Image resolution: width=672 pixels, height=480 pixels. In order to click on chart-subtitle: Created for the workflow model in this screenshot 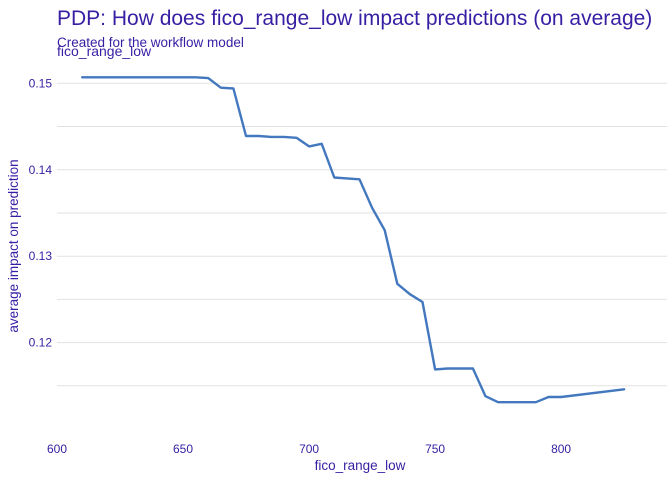, I will do `click(150, 42)`.